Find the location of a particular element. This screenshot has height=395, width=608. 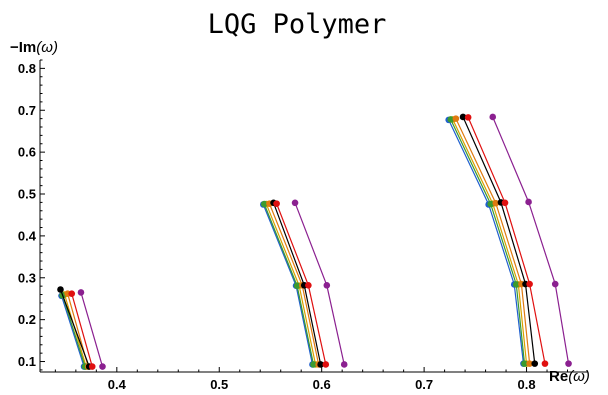

y-axis-label-arg: (ω) is located at coordinates (47, 47).